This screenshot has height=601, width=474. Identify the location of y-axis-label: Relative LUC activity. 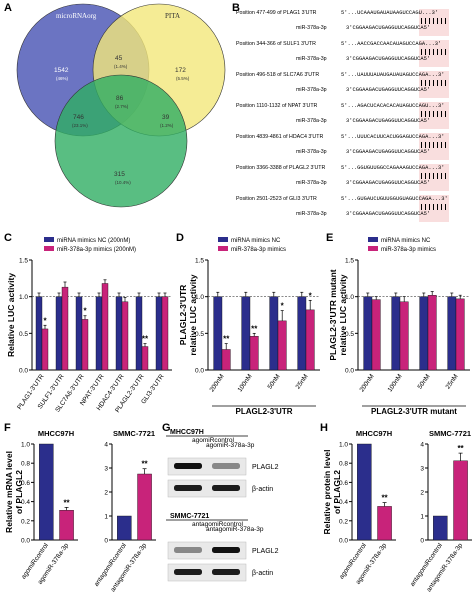
(11, 315).